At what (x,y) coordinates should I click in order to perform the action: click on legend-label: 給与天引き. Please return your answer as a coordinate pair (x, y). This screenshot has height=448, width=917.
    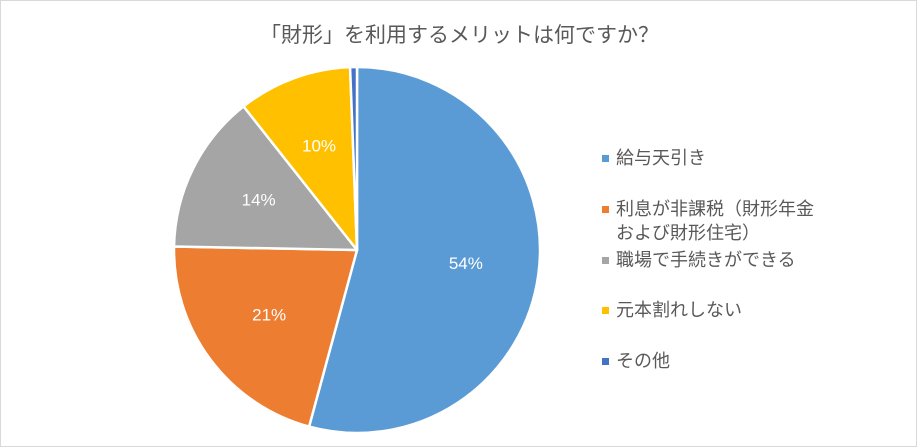
    Looking at the image, I should click on (661, 158).